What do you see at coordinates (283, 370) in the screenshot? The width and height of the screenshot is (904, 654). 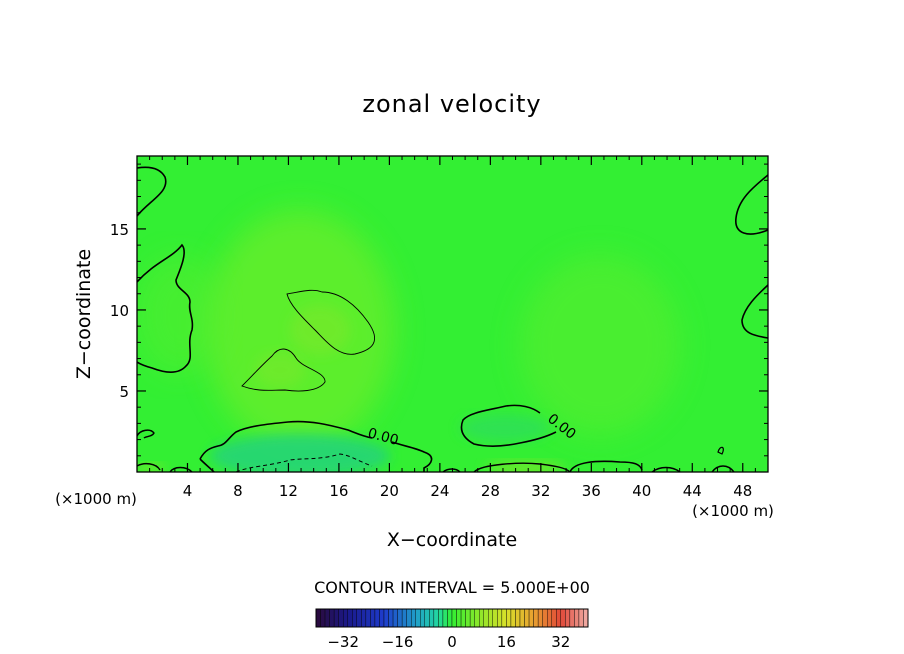 I see `contour-positive-lower` at bounding box center [283, 370].